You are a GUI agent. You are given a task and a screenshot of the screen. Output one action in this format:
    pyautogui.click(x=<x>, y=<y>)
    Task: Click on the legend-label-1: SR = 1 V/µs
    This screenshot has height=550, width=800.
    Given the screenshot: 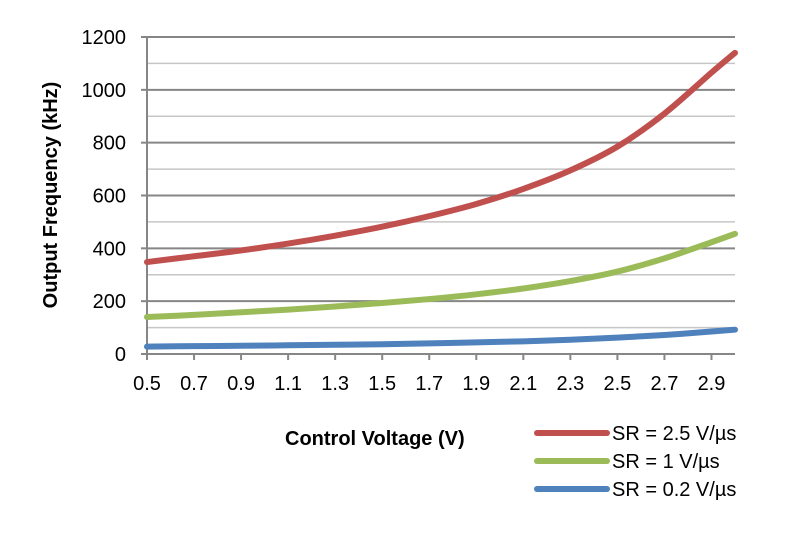 What is the action you would take?
    pyautogui.click(x=666, y=462)
    